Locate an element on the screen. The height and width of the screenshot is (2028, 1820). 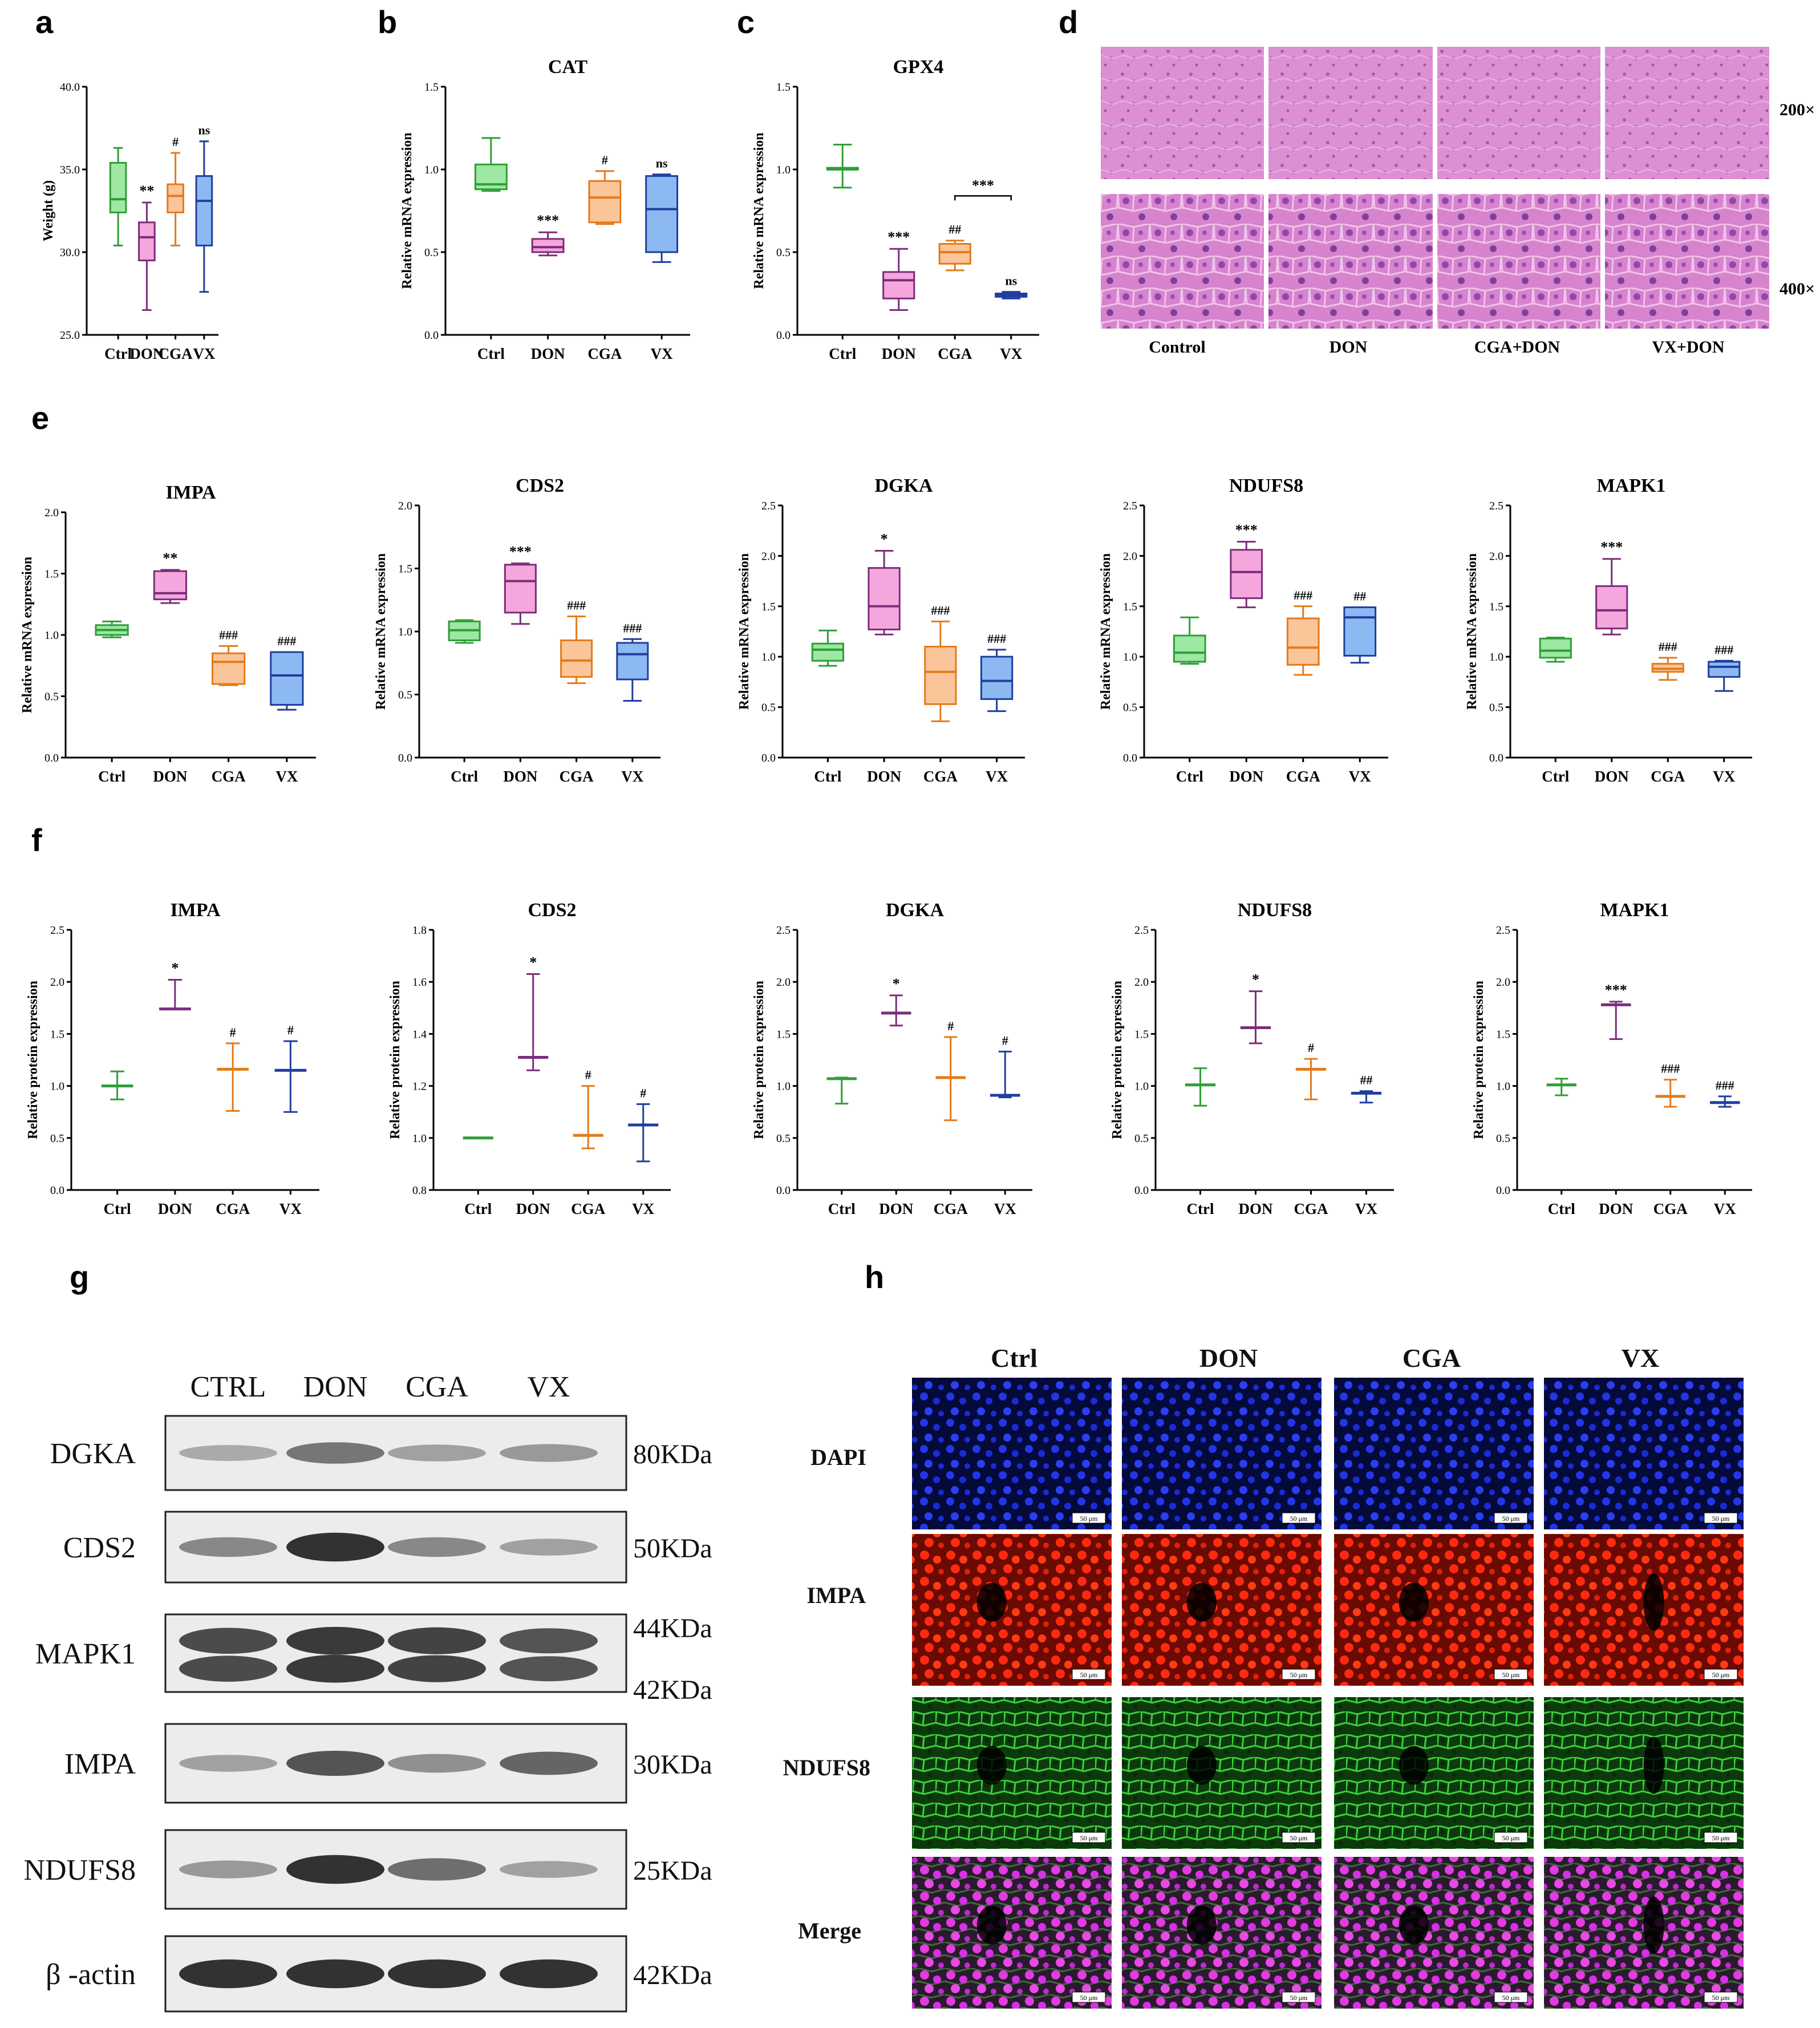
f1-ytick-label-4: 2.0 is located at coordinates (57, 982).